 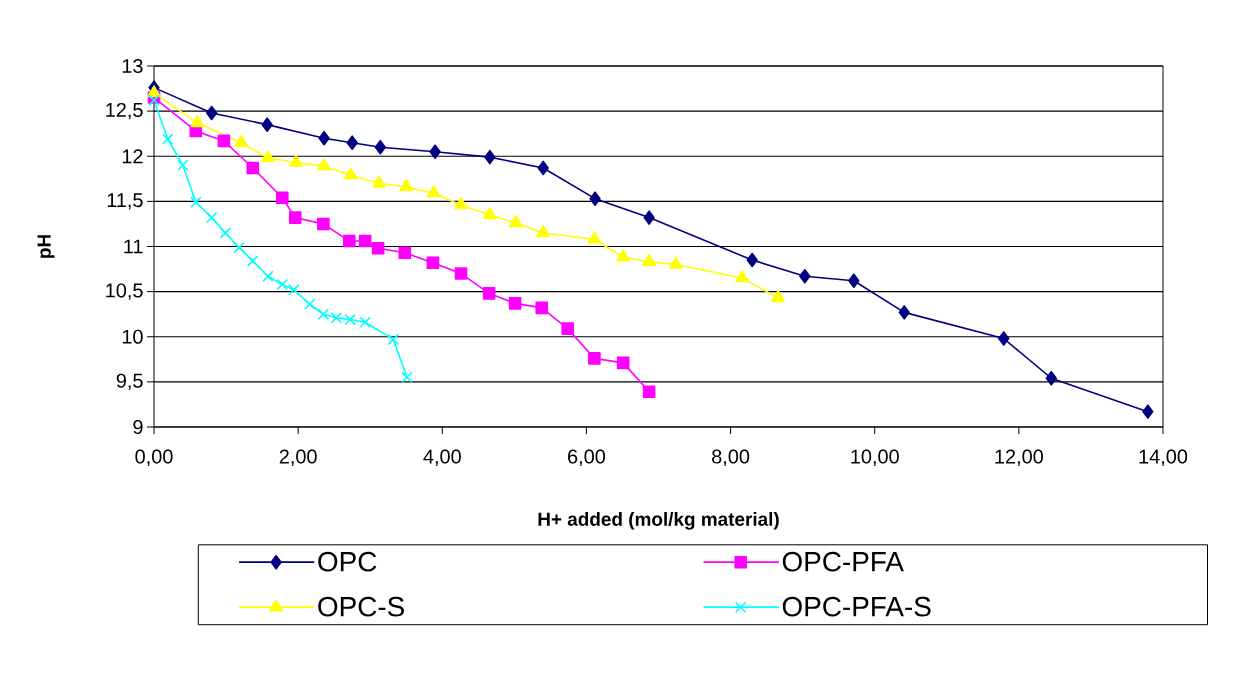 I want to click on y-tick-label: 11, so click(x=133, y=246).